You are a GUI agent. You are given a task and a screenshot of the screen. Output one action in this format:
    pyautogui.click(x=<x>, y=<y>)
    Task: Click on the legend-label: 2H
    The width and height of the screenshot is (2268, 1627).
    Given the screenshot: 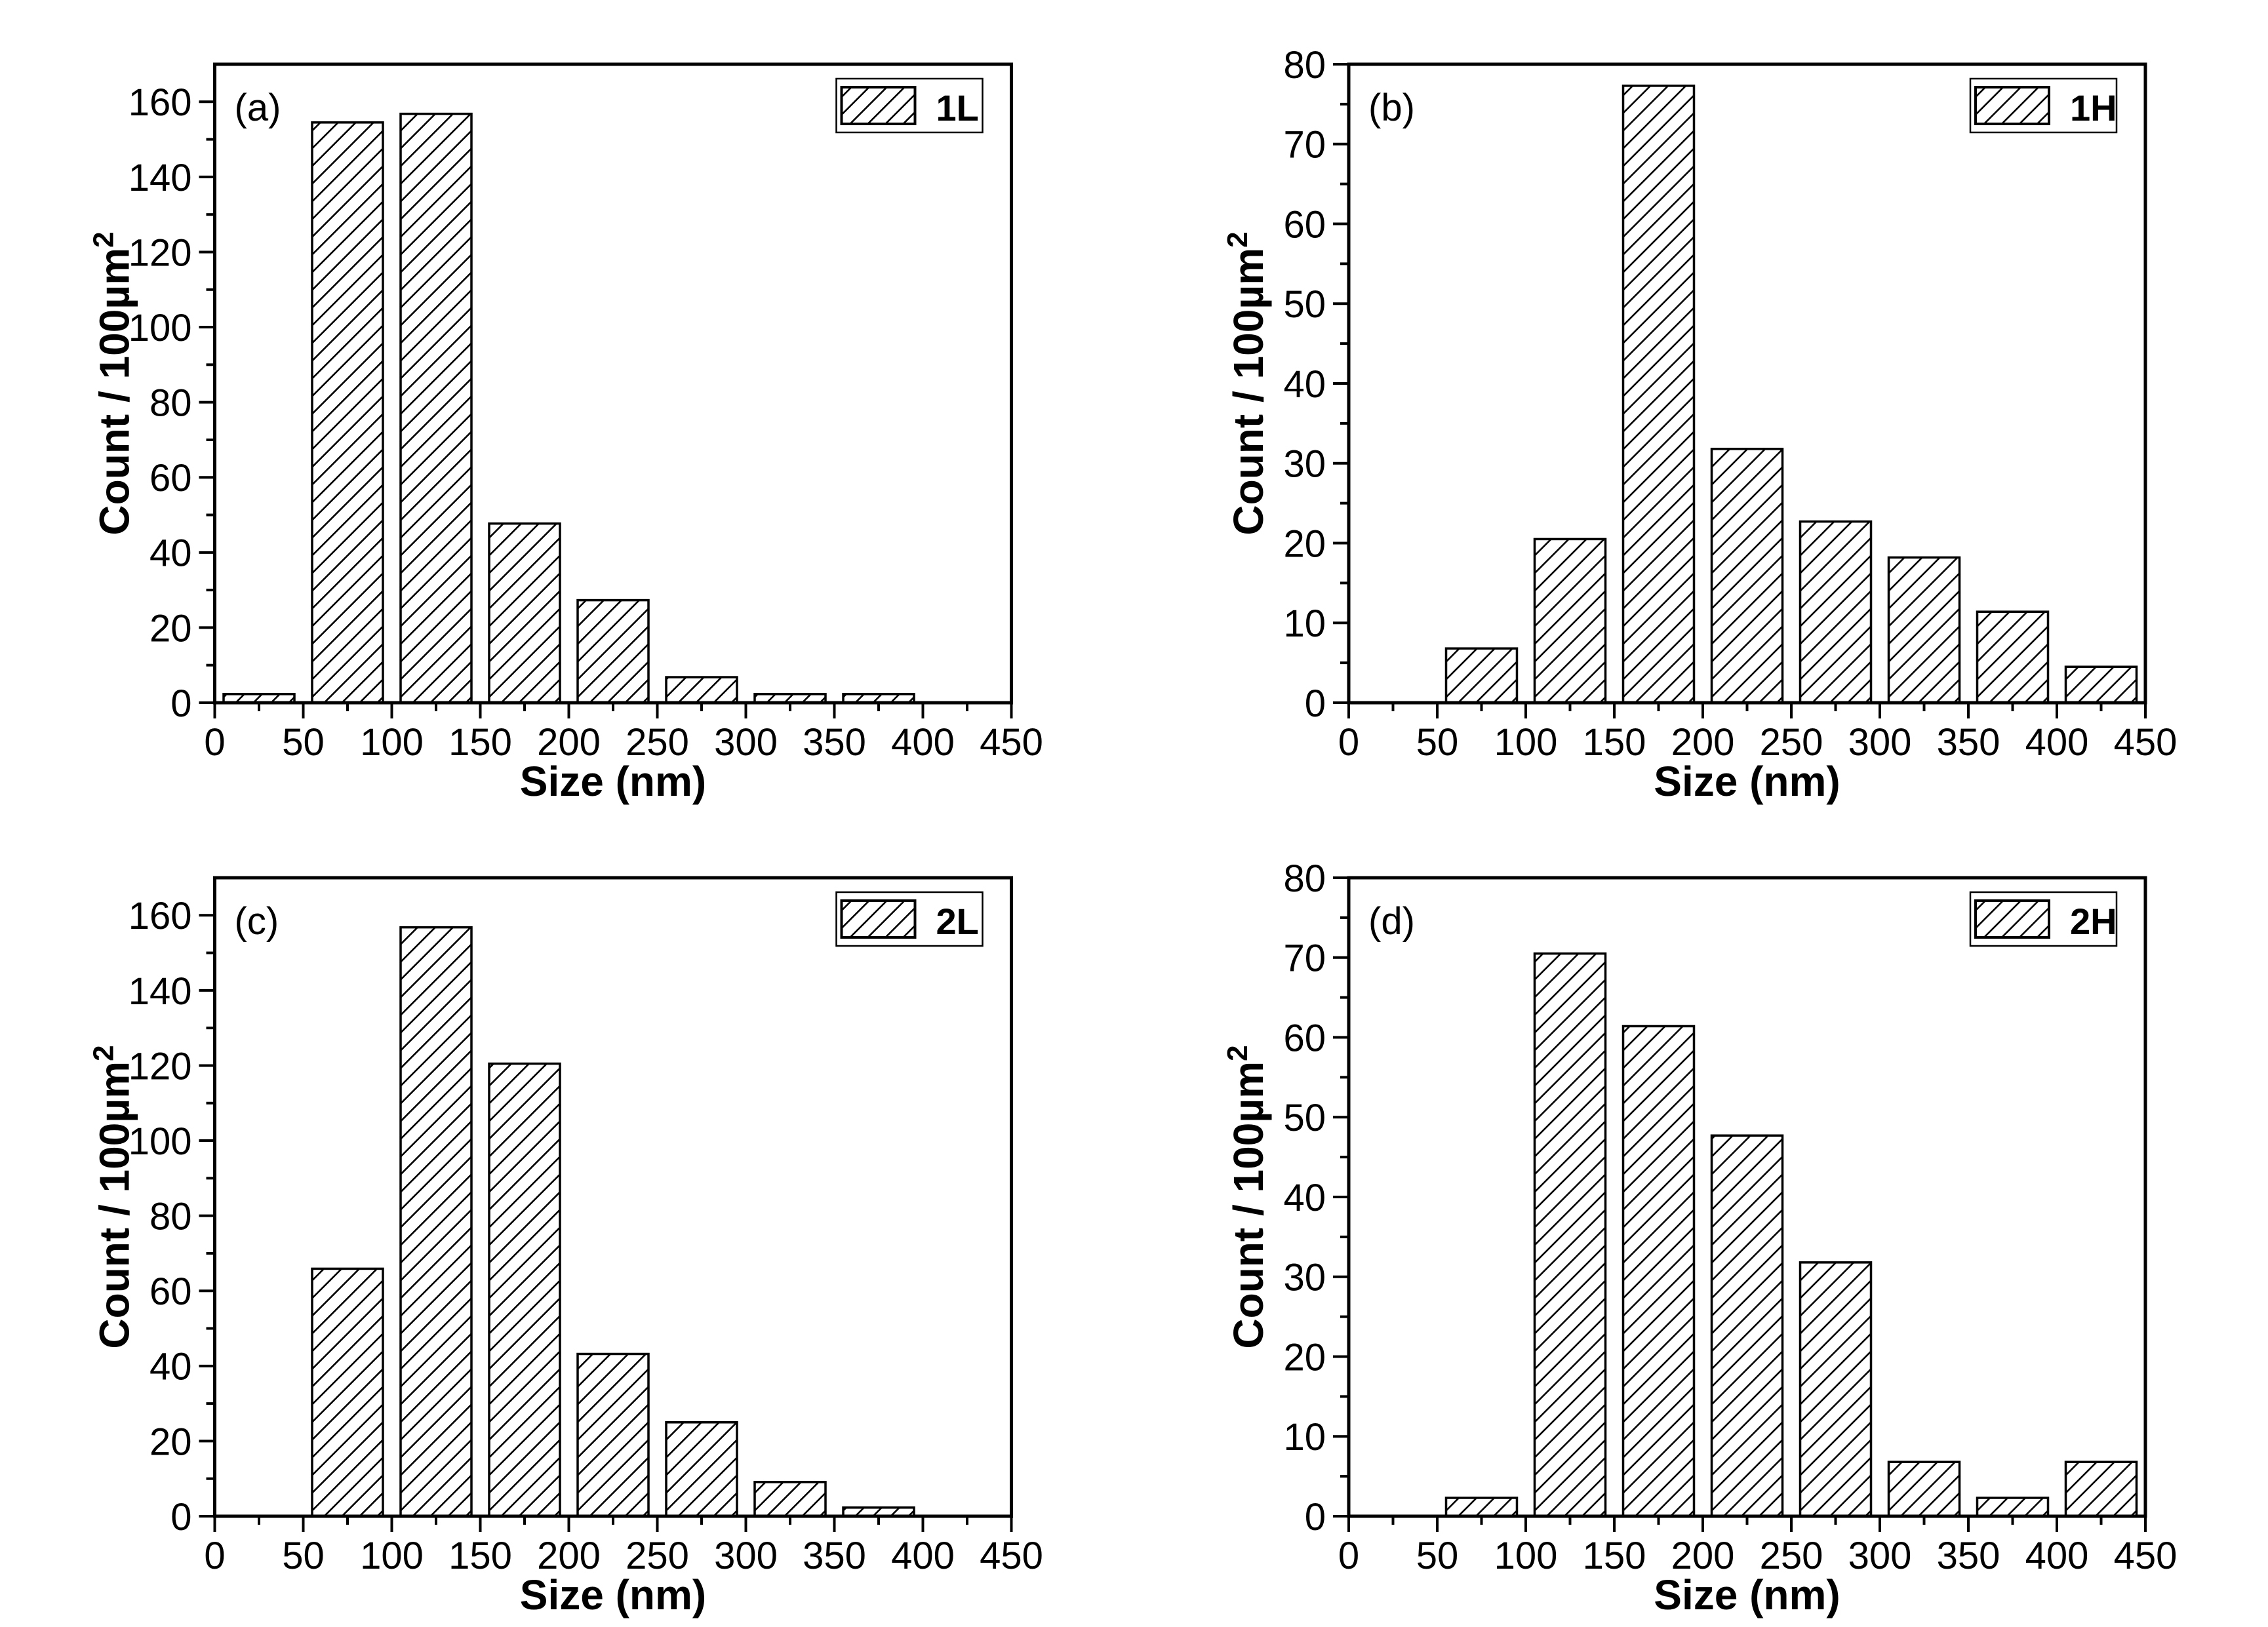 What is the action you would take?
    pyautogui.click(x=2093, y=921)
    